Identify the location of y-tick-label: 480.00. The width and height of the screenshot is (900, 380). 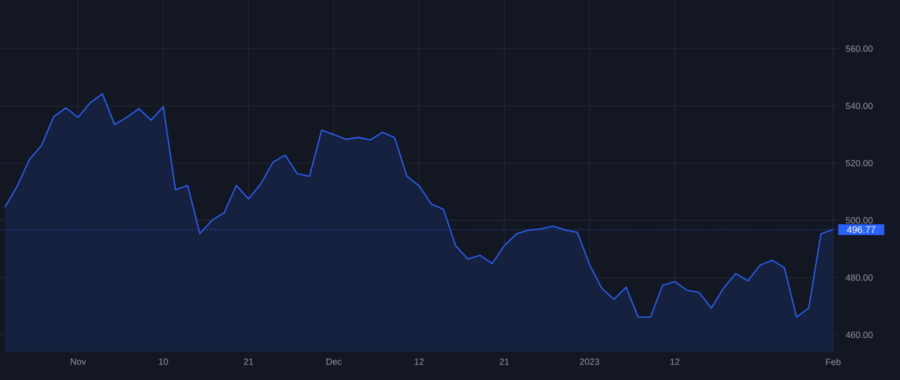
(859, 277).